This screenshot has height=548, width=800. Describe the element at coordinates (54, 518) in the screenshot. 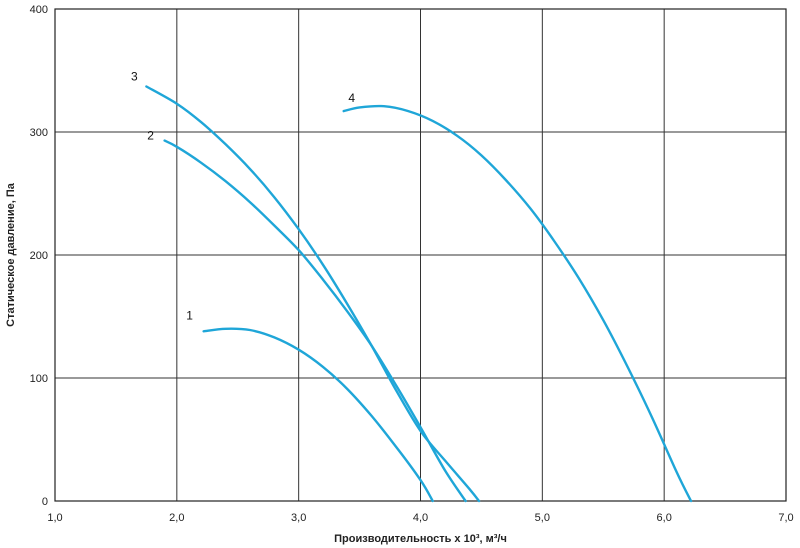

I see `x-tick-label: 1,0` at that location.